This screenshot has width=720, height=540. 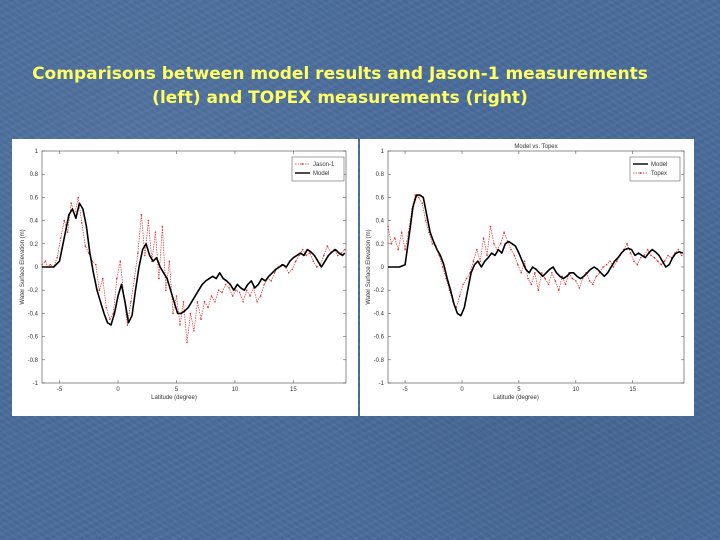 I want to click on legend-label: Jason-1, so click(x=324, y=165).